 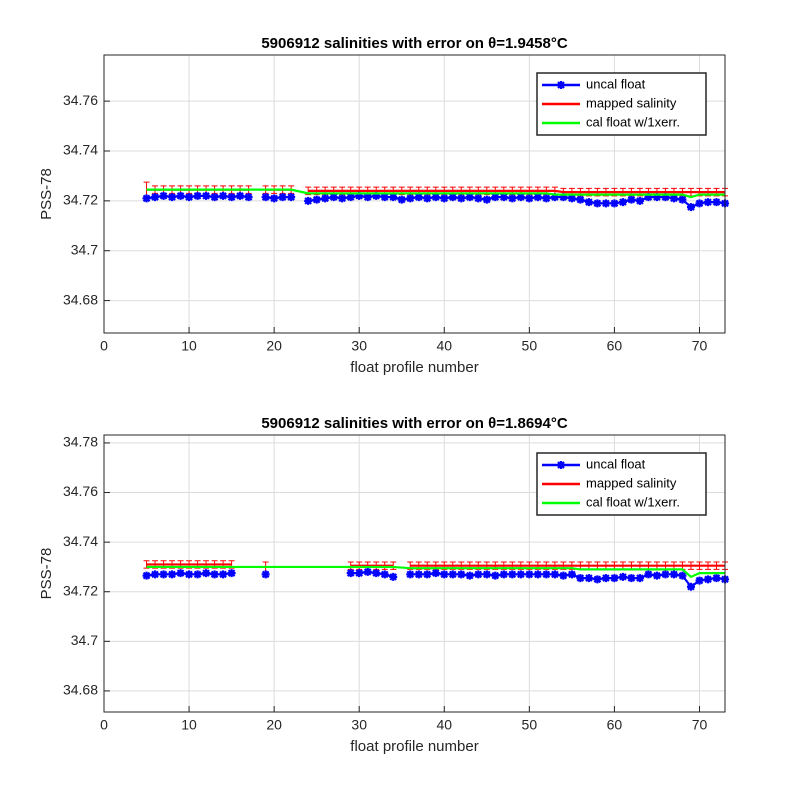 I want to click on x-tick-label: 40, so click(x=444, y=725).